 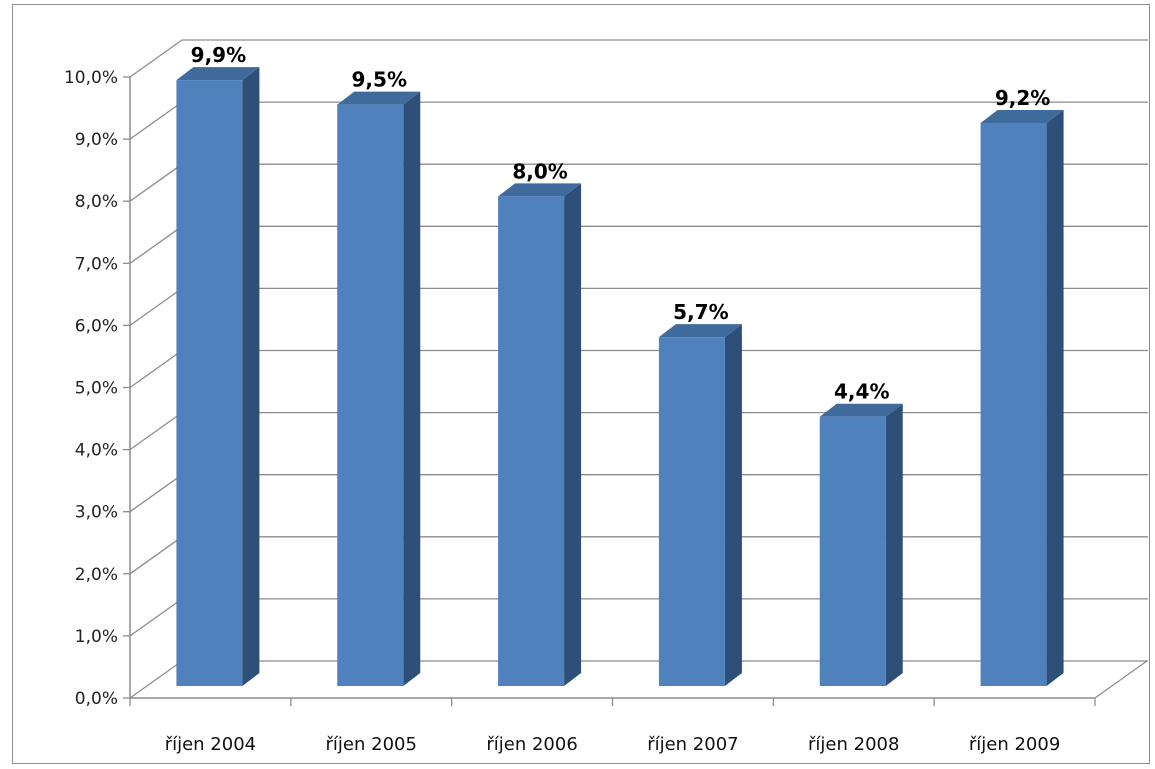 What do you see at coordinates (1014, 744) in the screenshot?
I see `x-tick-label: říjen 2009` at bounding box center [1014, 744].